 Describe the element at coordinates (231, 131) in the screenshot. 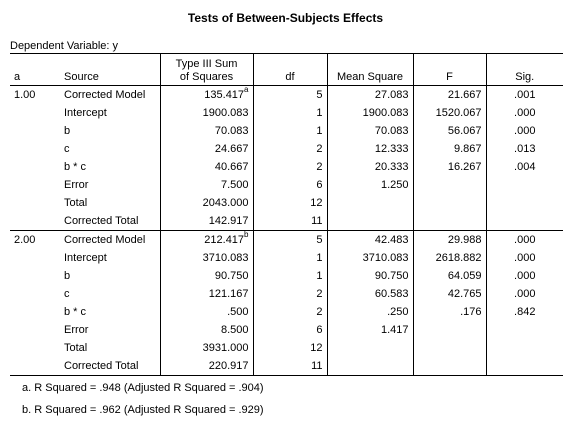

I see `sum-of-squares-value: 70.083` at that location.